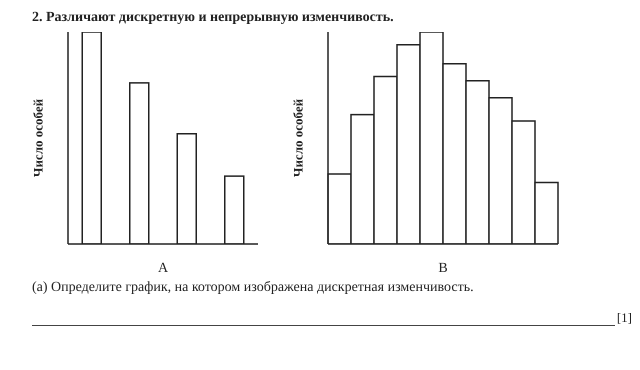  I want to click on x-axis-title: A, so click(163, 268).